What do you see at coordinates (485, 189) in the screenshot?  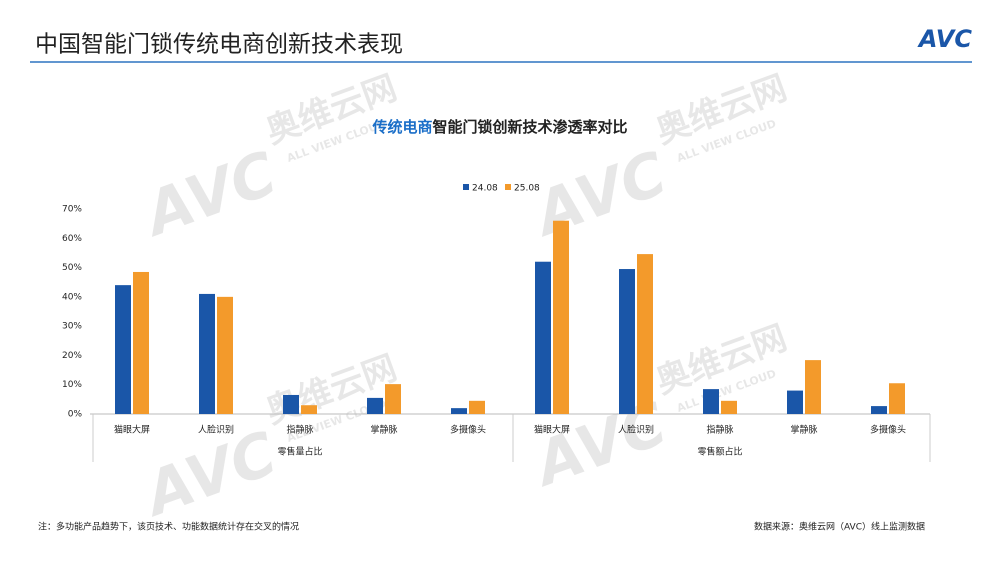 I see `legend-label: 24.08` at bounding box center [485, 189].